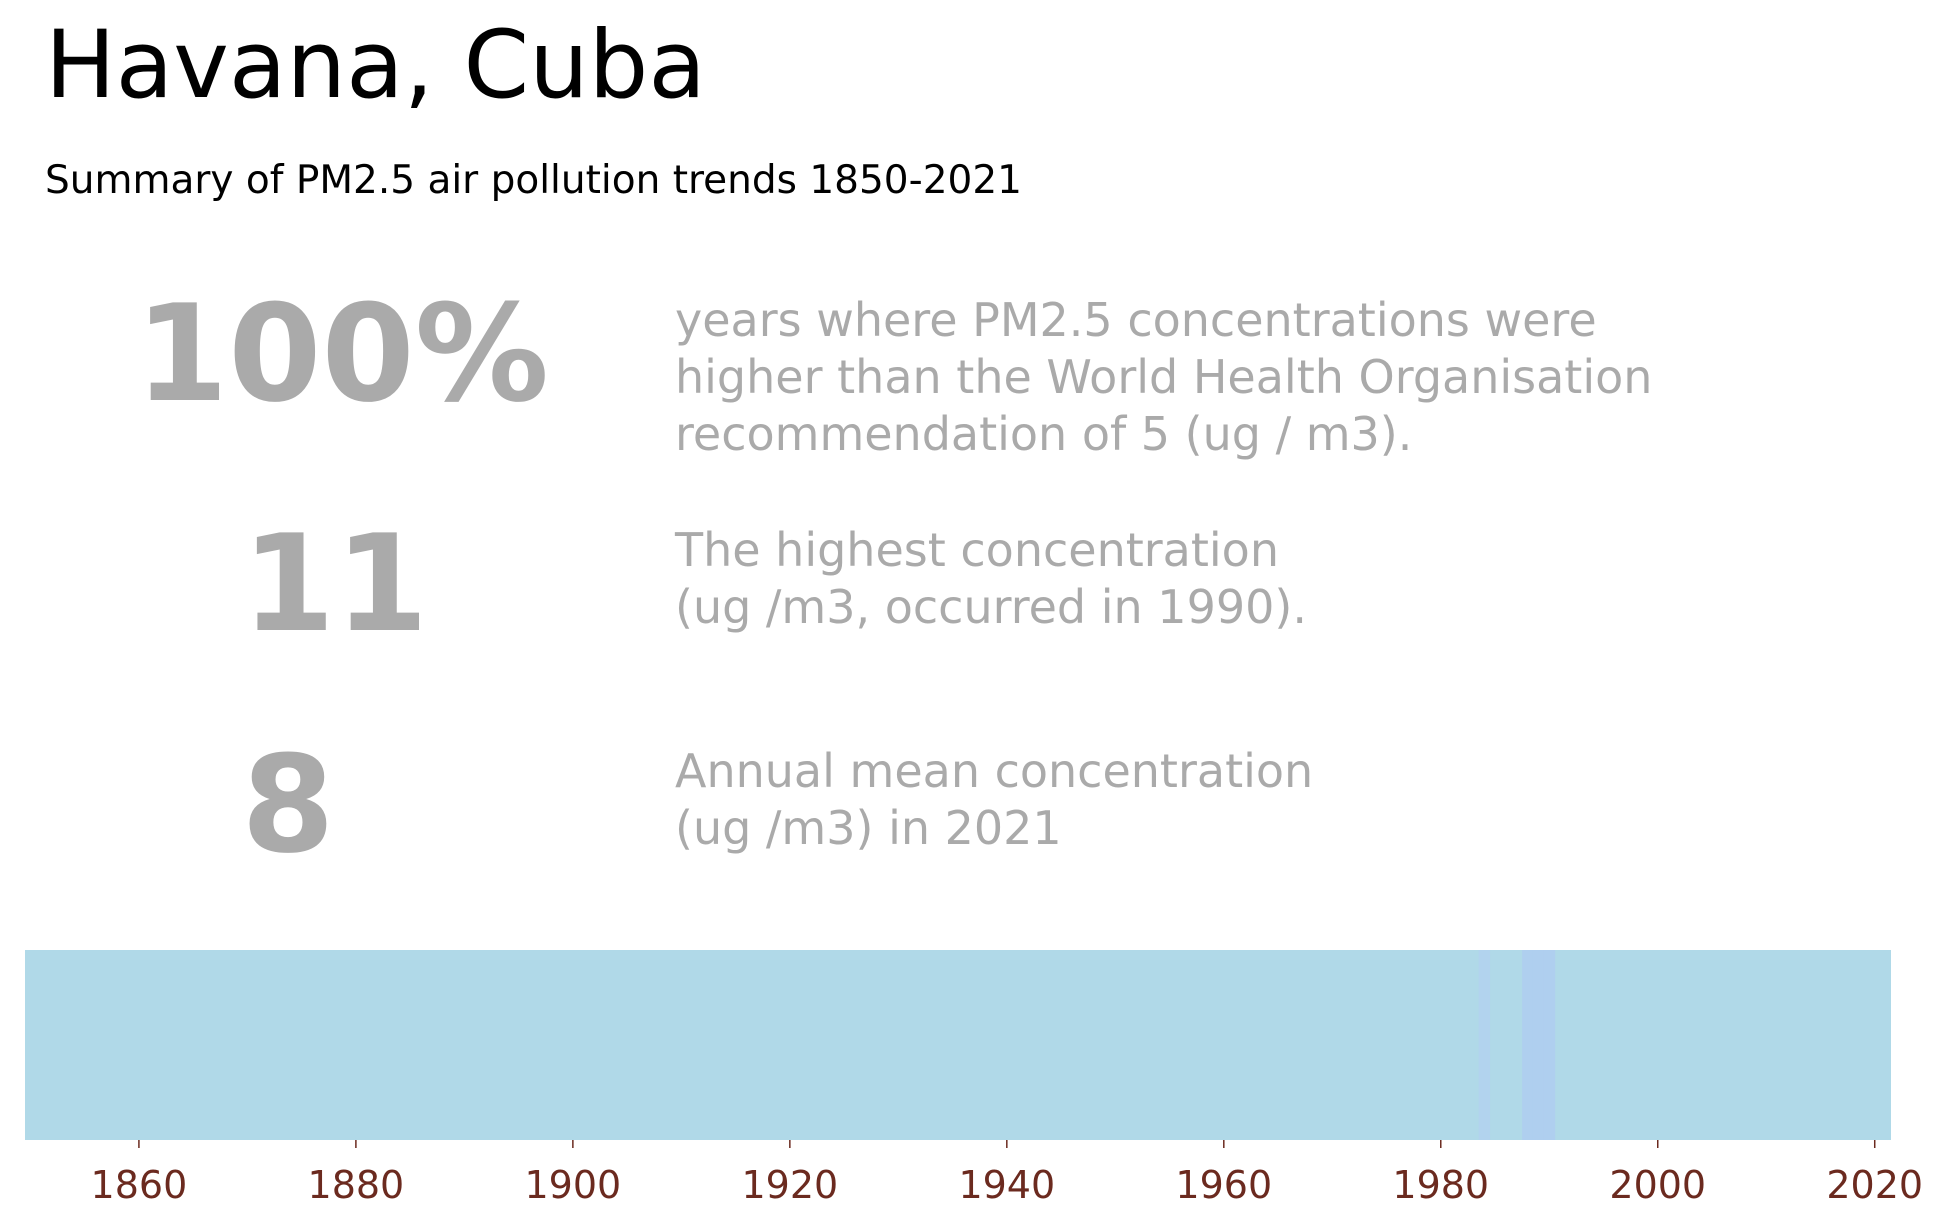 The width and height of the screenshot is (1938, 1224). Describe the element at coordinates (868, 828) in the screenshot. I see `stat-description-line: (ug /m3) in 2021` at that location.